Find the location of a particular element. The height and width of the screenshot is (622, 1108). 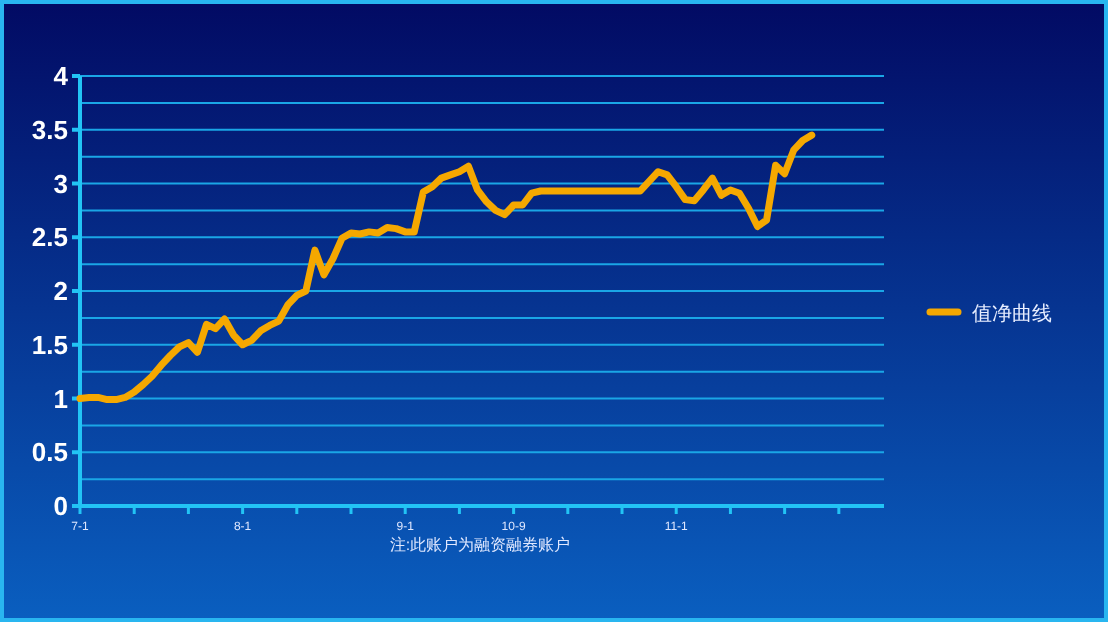

y-tick-label: 2.5 is located at coordinates (49, 237).